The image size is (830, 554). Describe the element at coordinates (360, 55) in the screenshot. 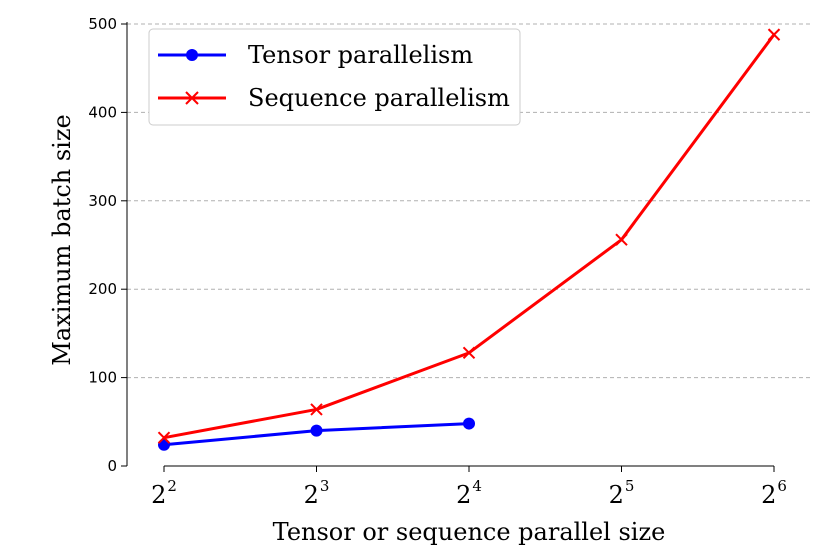

I see `legend-label-tensor: Tensor parallelism` at that location.